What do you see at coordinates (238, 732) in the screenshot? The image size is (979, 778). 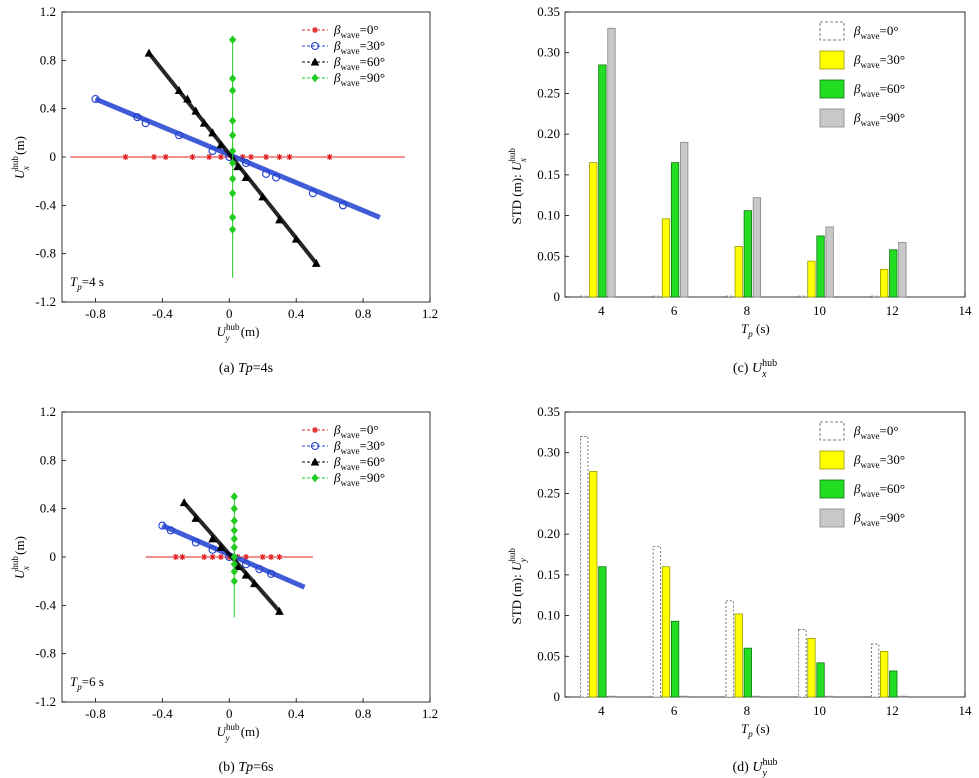 I see `x-axis-label: Uhub y (m)` at bounding box center [238, 732].